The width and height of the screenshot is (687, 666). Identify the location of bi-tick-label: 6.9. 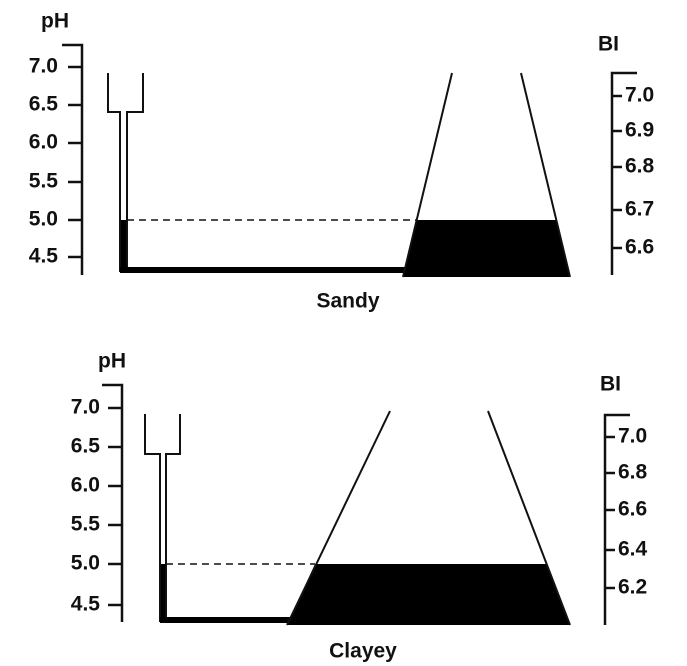
(639, 130).